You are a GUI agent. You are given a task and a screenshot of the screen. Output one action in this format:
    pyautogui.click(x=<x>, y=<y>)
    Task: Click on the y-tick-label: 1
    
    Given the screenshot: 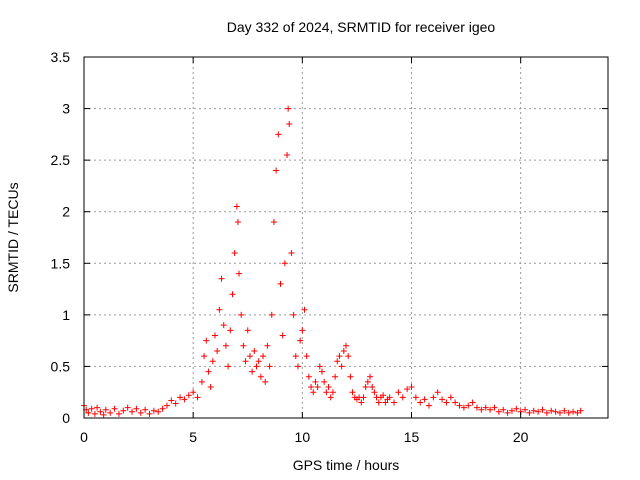 What is the action you would take?
    pyautogui.click(x=66, y=315)
    